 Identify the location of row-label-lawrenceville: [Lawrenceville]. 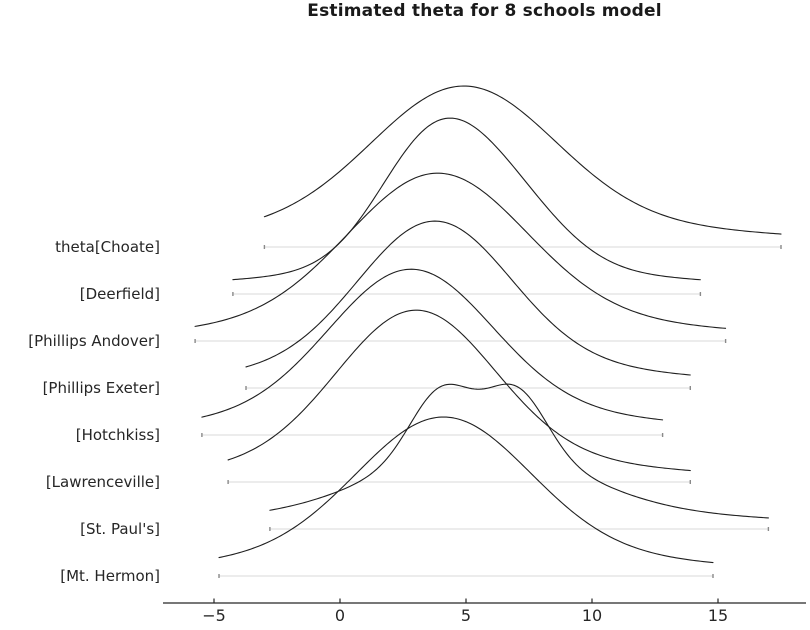
(102, 482).